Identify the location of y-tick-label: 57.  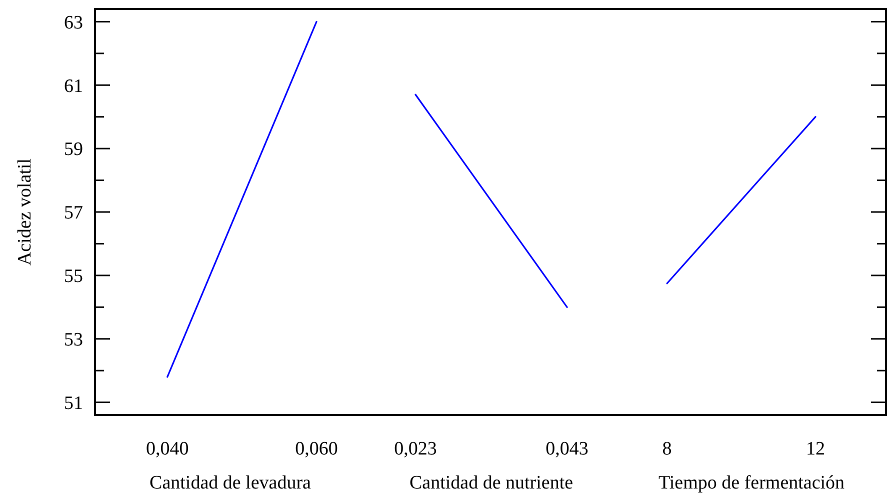
(73, 213).